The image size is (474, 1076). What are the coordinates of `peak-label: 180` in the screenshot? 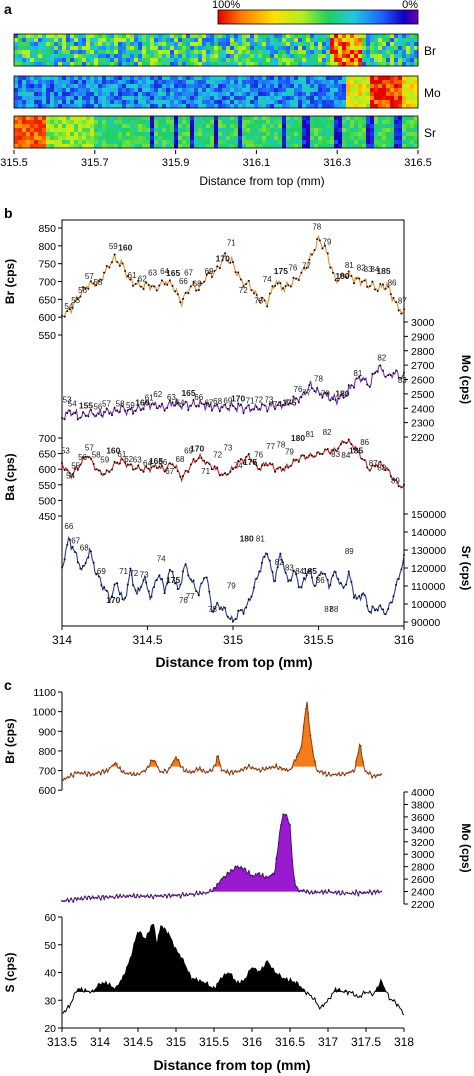 It's located at (298, 438).